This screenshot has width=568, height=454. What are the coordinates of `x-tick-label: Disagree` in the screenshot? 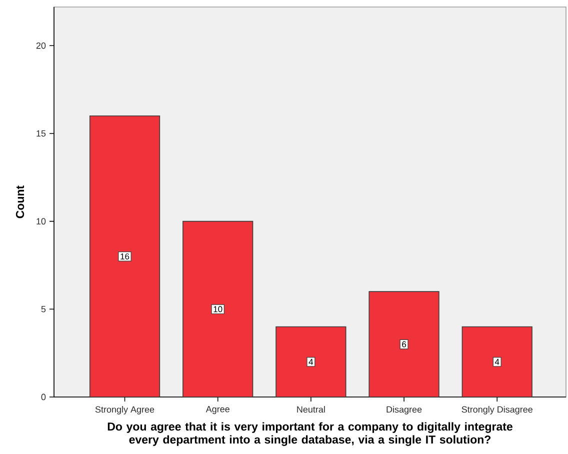 It's located at (404, 410).